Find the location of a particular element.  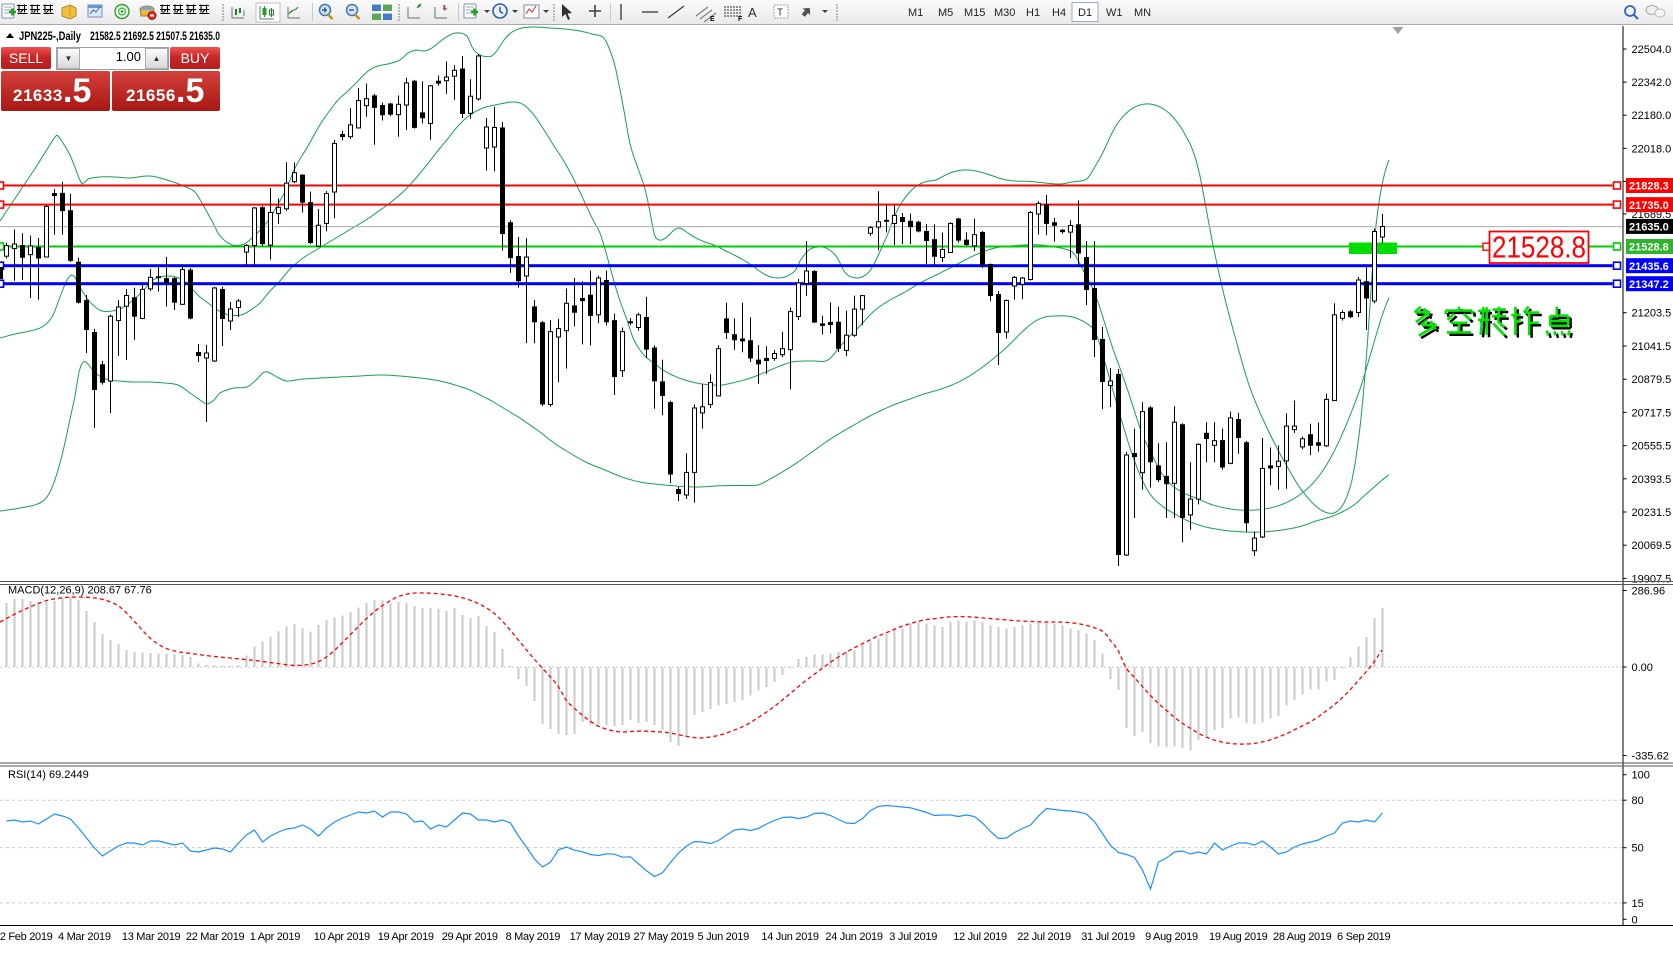

svg-text: 4 Mar 2019 is located at coordinates (84, 937).